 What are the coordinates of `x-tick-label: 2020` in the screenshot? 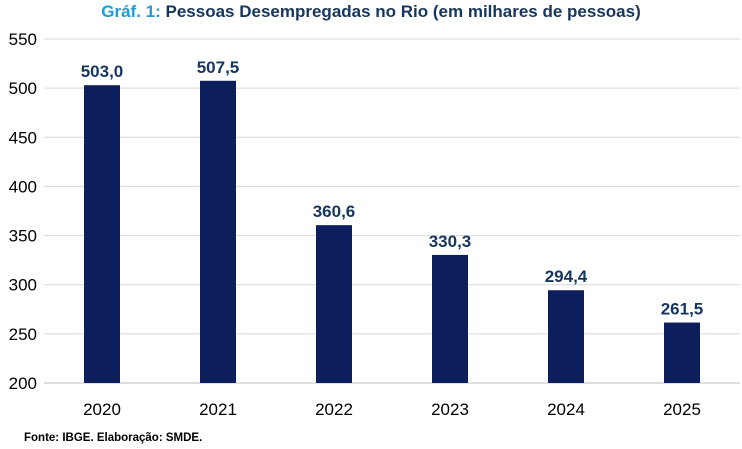 It's located at (102, 409).